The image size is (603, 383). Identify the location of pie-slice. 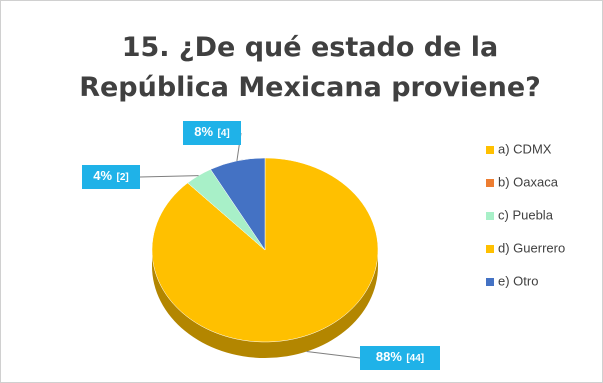
(238, 204).